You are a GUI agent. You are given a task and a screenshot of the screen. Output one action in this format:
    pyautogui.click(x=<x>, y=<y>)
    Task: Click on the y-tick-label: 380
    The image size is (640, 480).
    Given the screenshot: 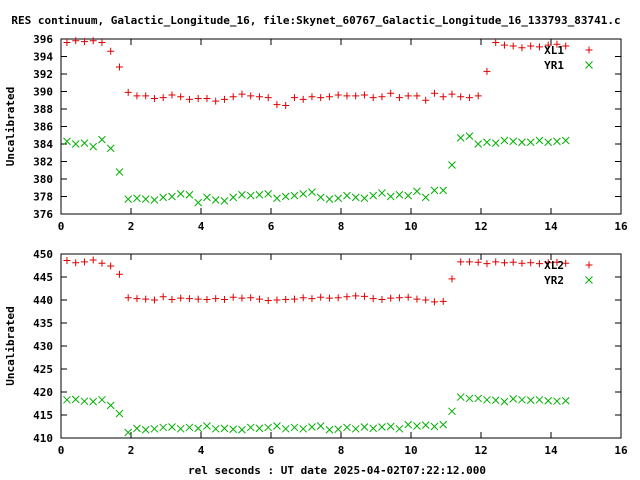 What is the action you would take?
    pyautogui.click(x=43, y=179)
    